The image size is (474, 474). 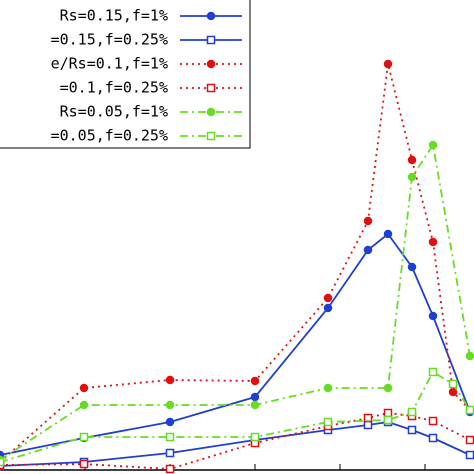 What do you see at coordinates (109, 40) in the screenshot?
I see `legend-label: =0.15,f=0.25%` at bounding box center [109, 40].